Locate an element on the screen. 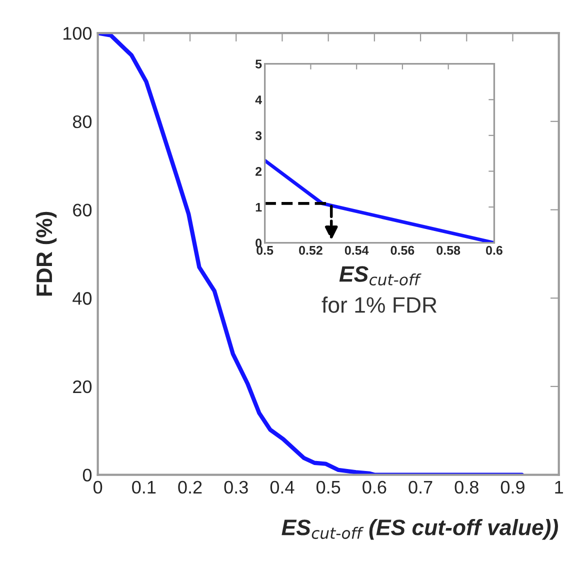 This screenshot has width=572, height=570. x-axis-title: ES$_{cut-off}$ (ES cut-off value)) is located at coordinates (420, 529).